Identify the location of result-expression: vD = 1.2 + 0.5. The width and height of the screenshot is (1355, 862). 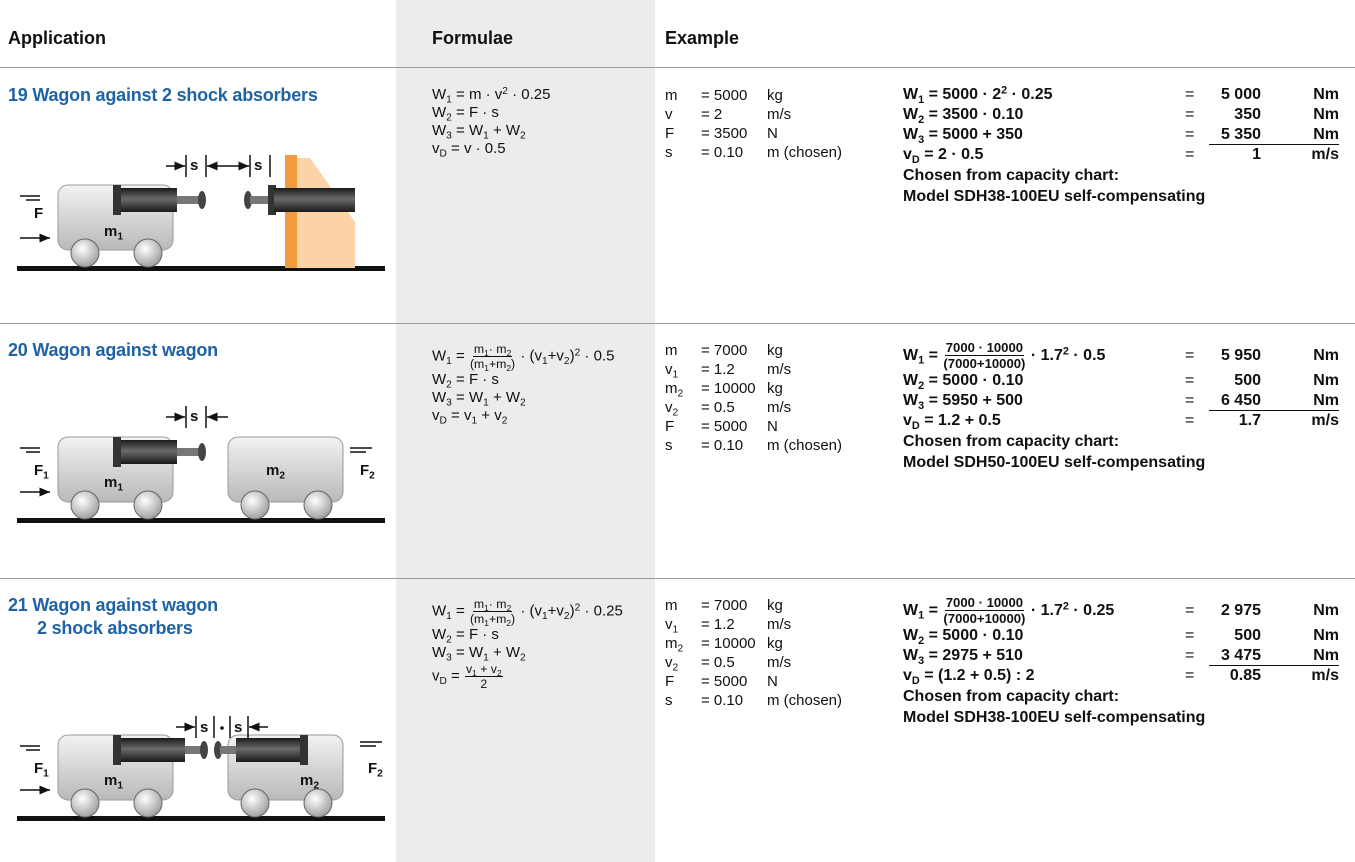
(1044, 421).